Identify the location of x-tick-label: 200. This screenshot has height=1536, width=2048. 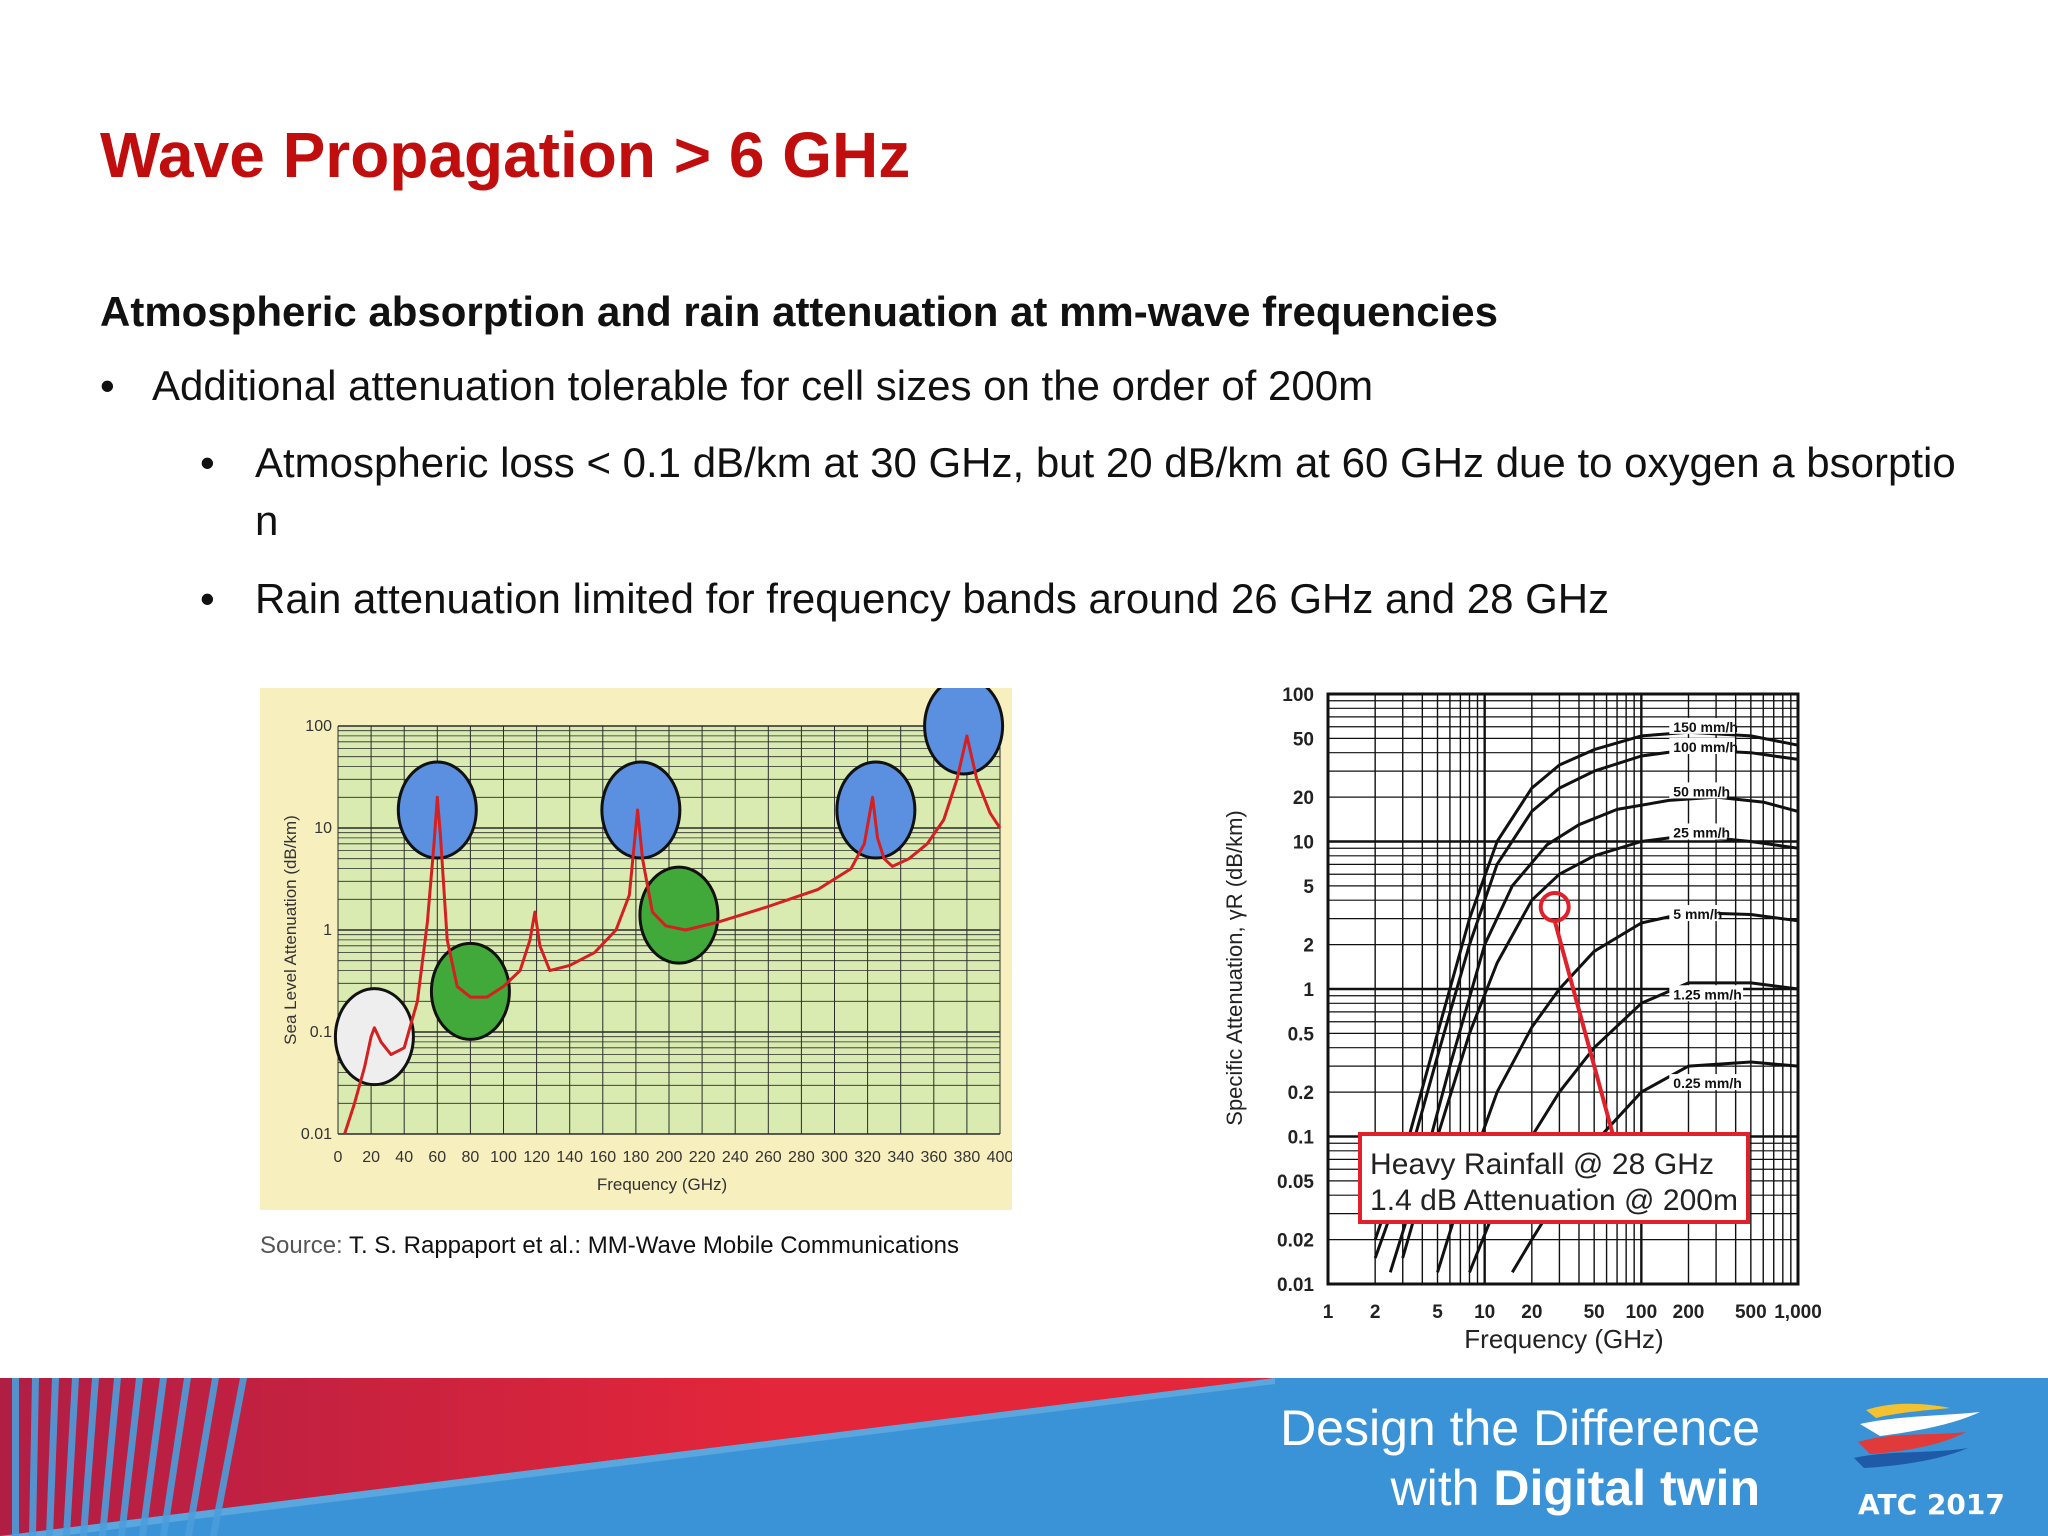
(1689, 1312).